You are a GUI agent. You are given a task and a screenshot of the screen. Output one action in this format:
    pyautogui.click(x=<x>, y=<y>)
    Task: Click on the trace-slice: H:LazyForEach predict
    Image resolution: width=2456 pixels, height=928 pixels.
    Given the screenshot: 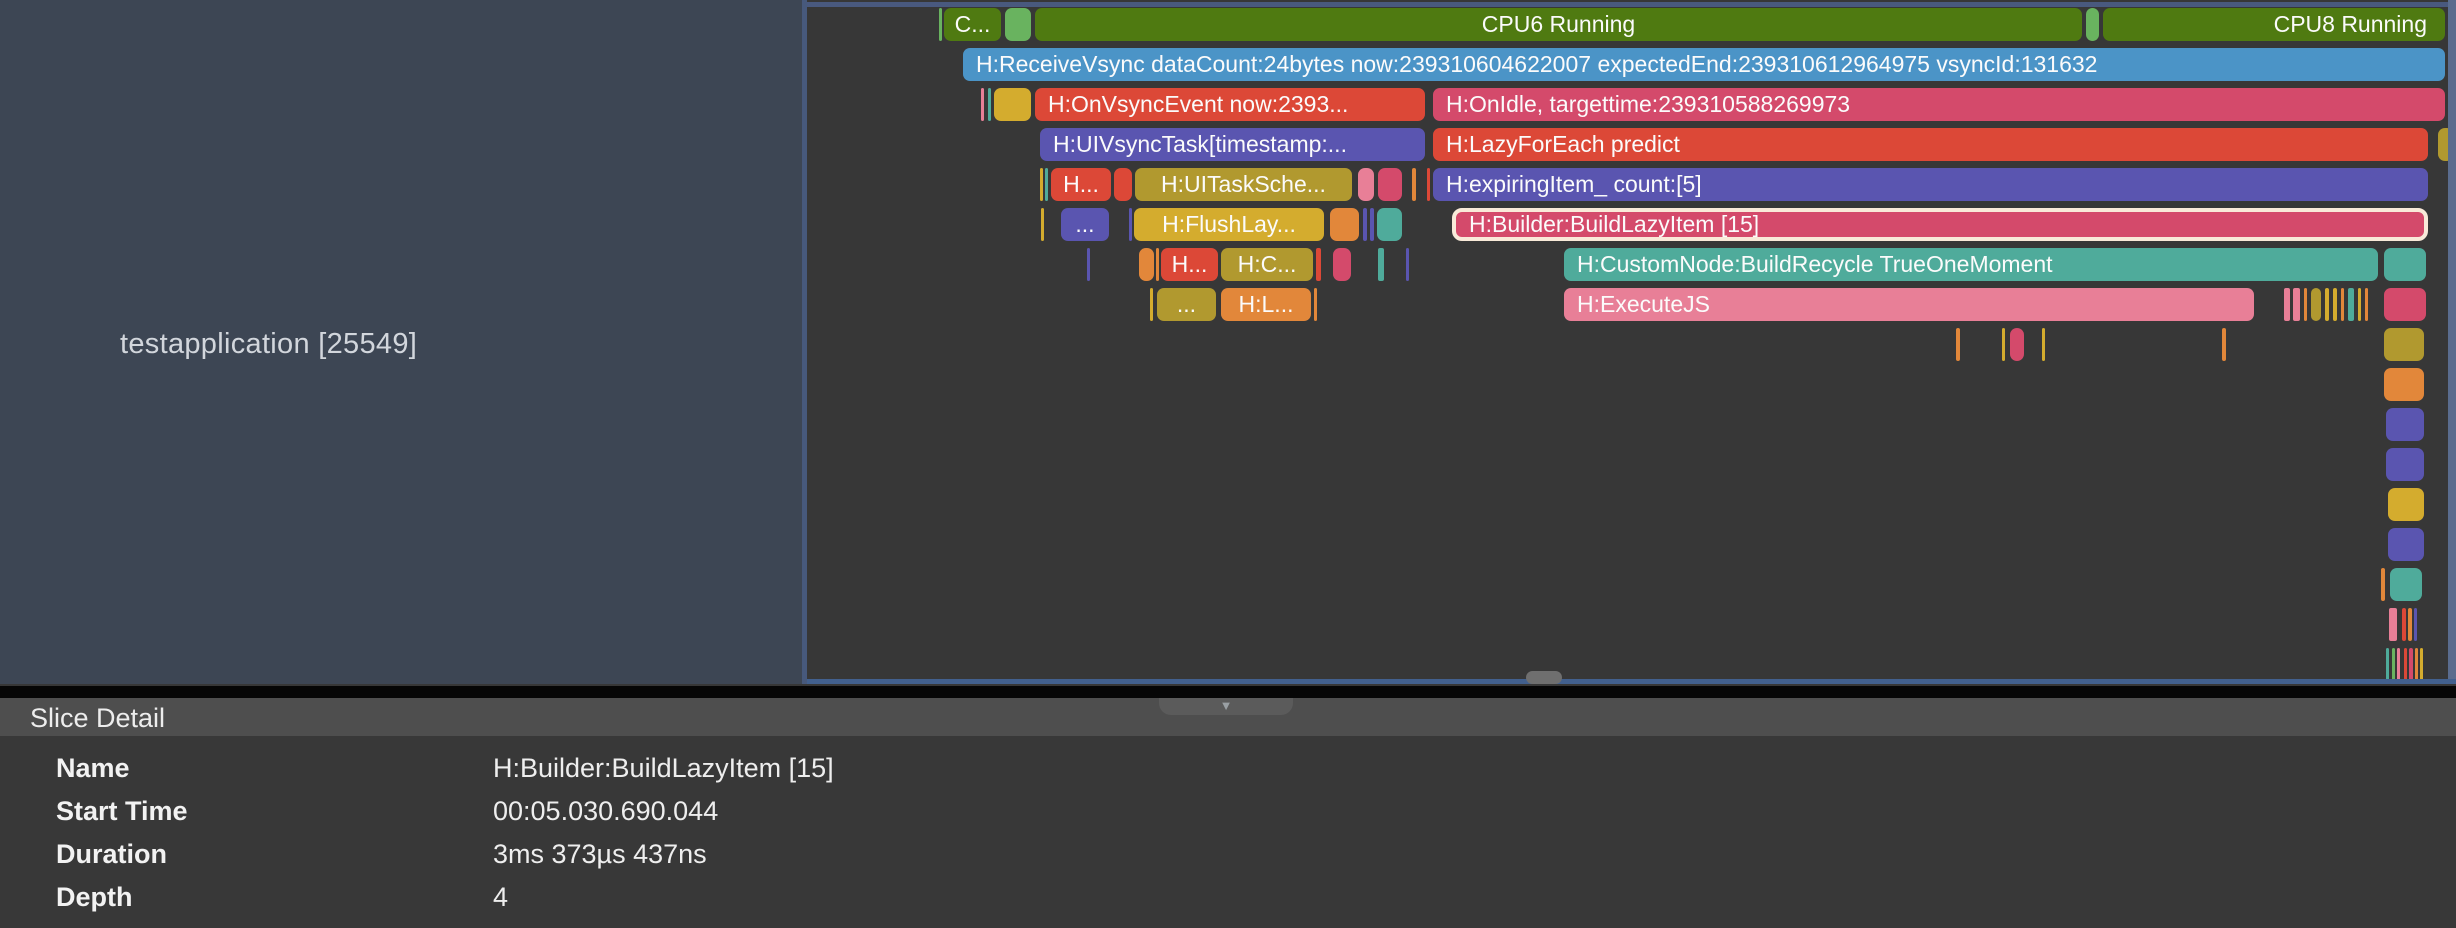 What is the action you would take?
    pyautogui.click(x=1930, y=144)
    